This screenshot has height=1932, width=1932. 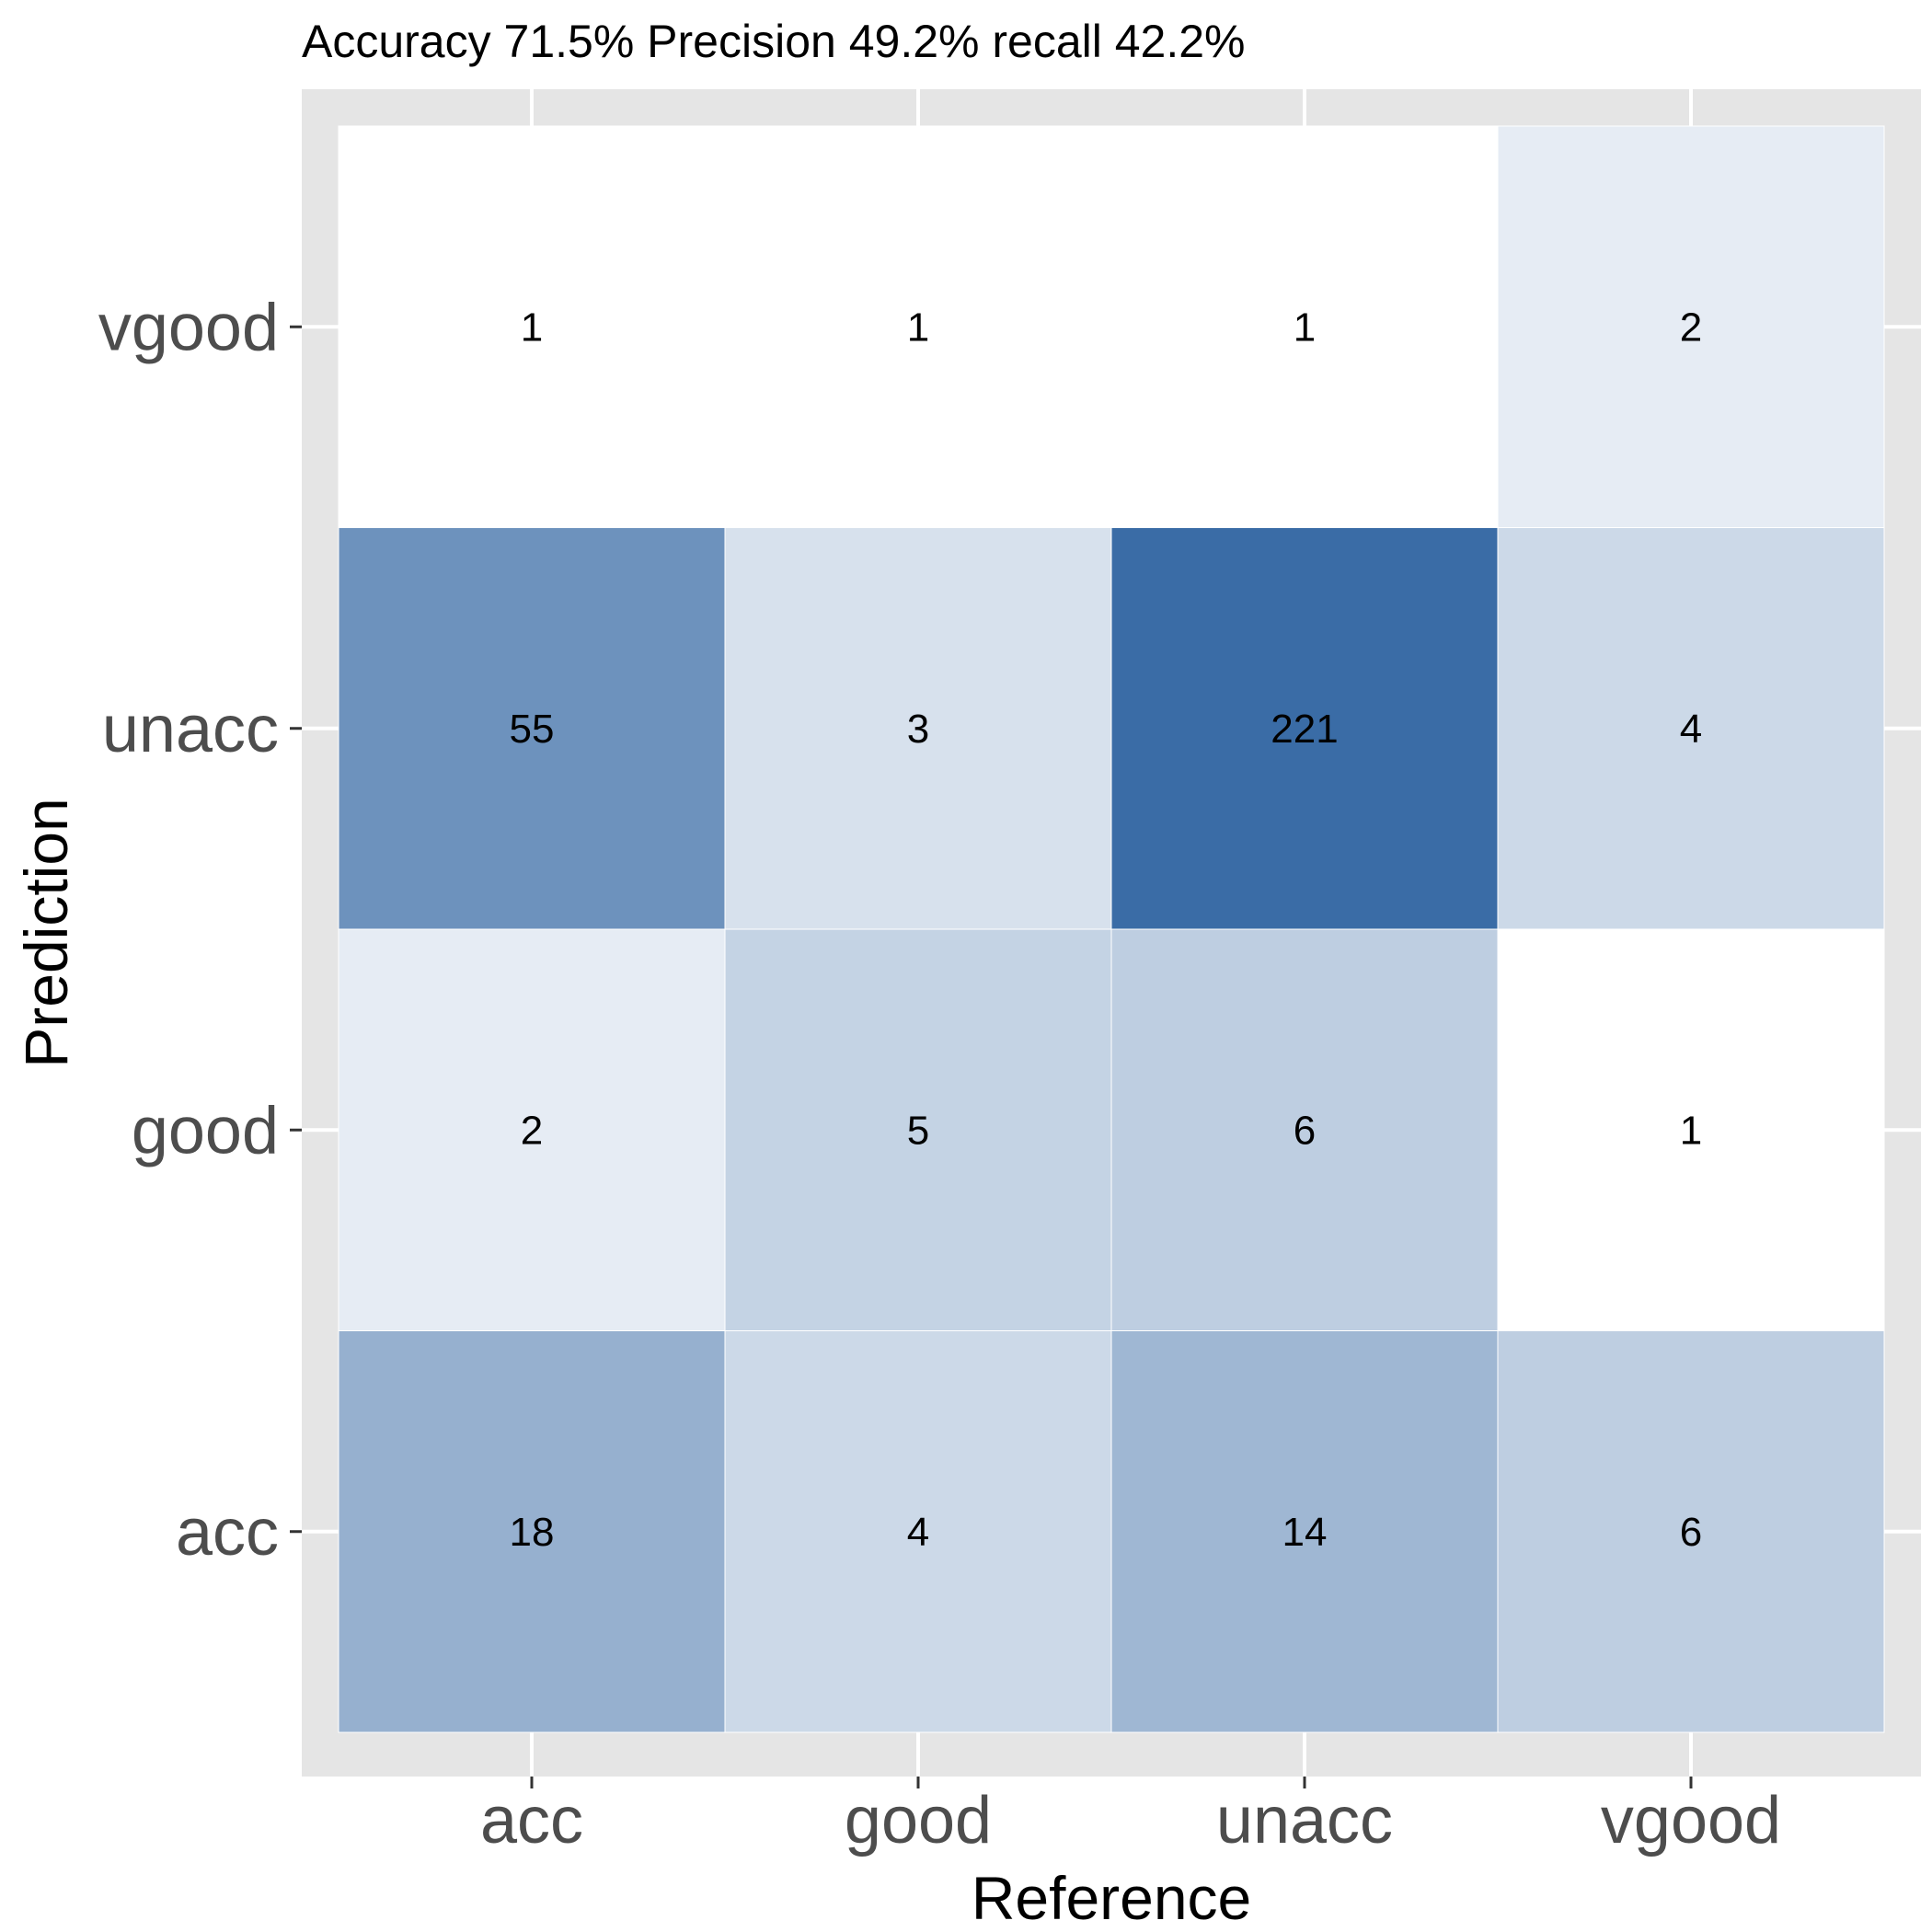 I want to click on cell-value-label-vgood-vgood: 2, so click(x=1691, y=327).